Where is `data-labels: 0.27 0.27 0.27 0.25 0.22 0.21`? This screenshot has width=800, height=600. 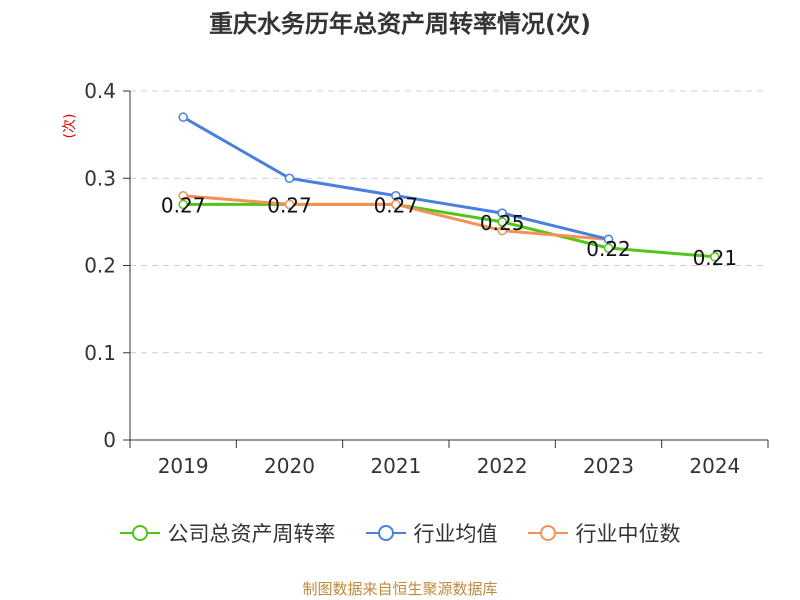
data-labels: 0.27 0.27 0.27 0.25 0.22 0.21 is located at coordinates (449, 231).